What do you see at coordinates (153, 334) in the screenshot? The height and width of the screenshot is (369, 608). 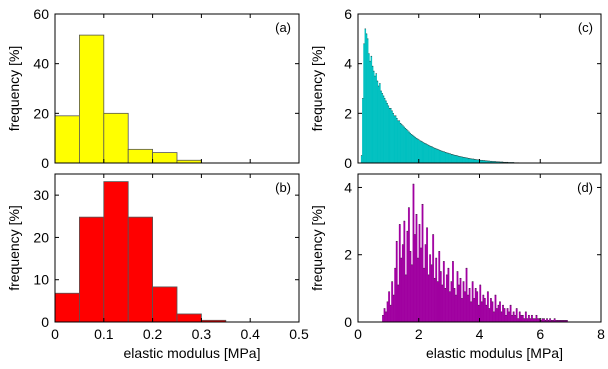 I see `x-tick-label: 0.2` at bounding box center [153, 334].